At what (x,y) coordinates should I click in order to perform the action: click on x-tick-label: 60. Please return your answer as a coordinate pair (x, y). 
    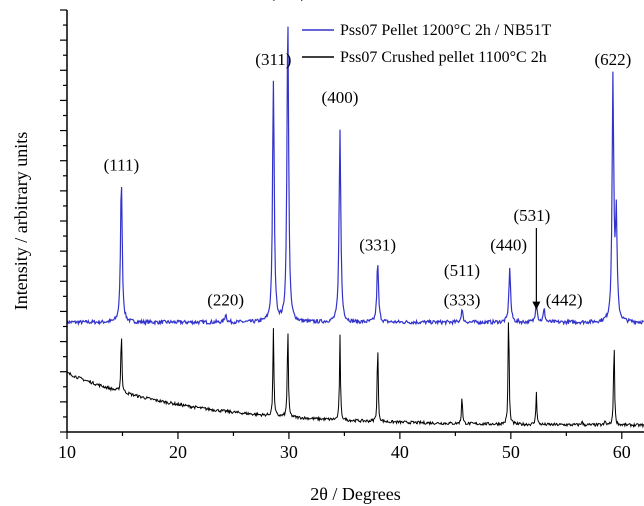
    Looking at the image, I should click on (622, 452).